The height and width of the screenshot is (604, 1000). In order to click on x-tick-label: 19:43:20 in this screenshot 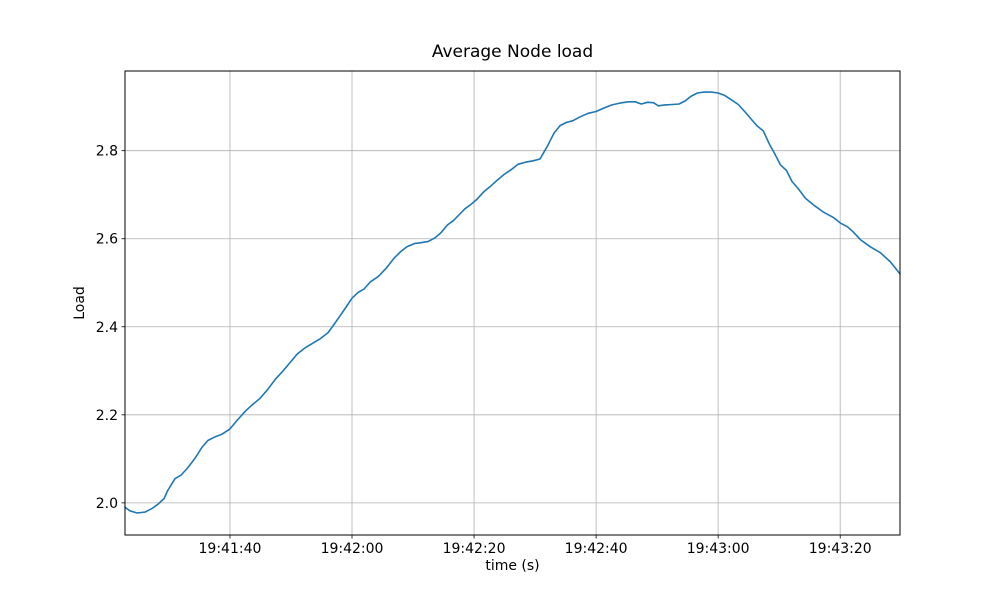, I will do `click(840, 549)`.